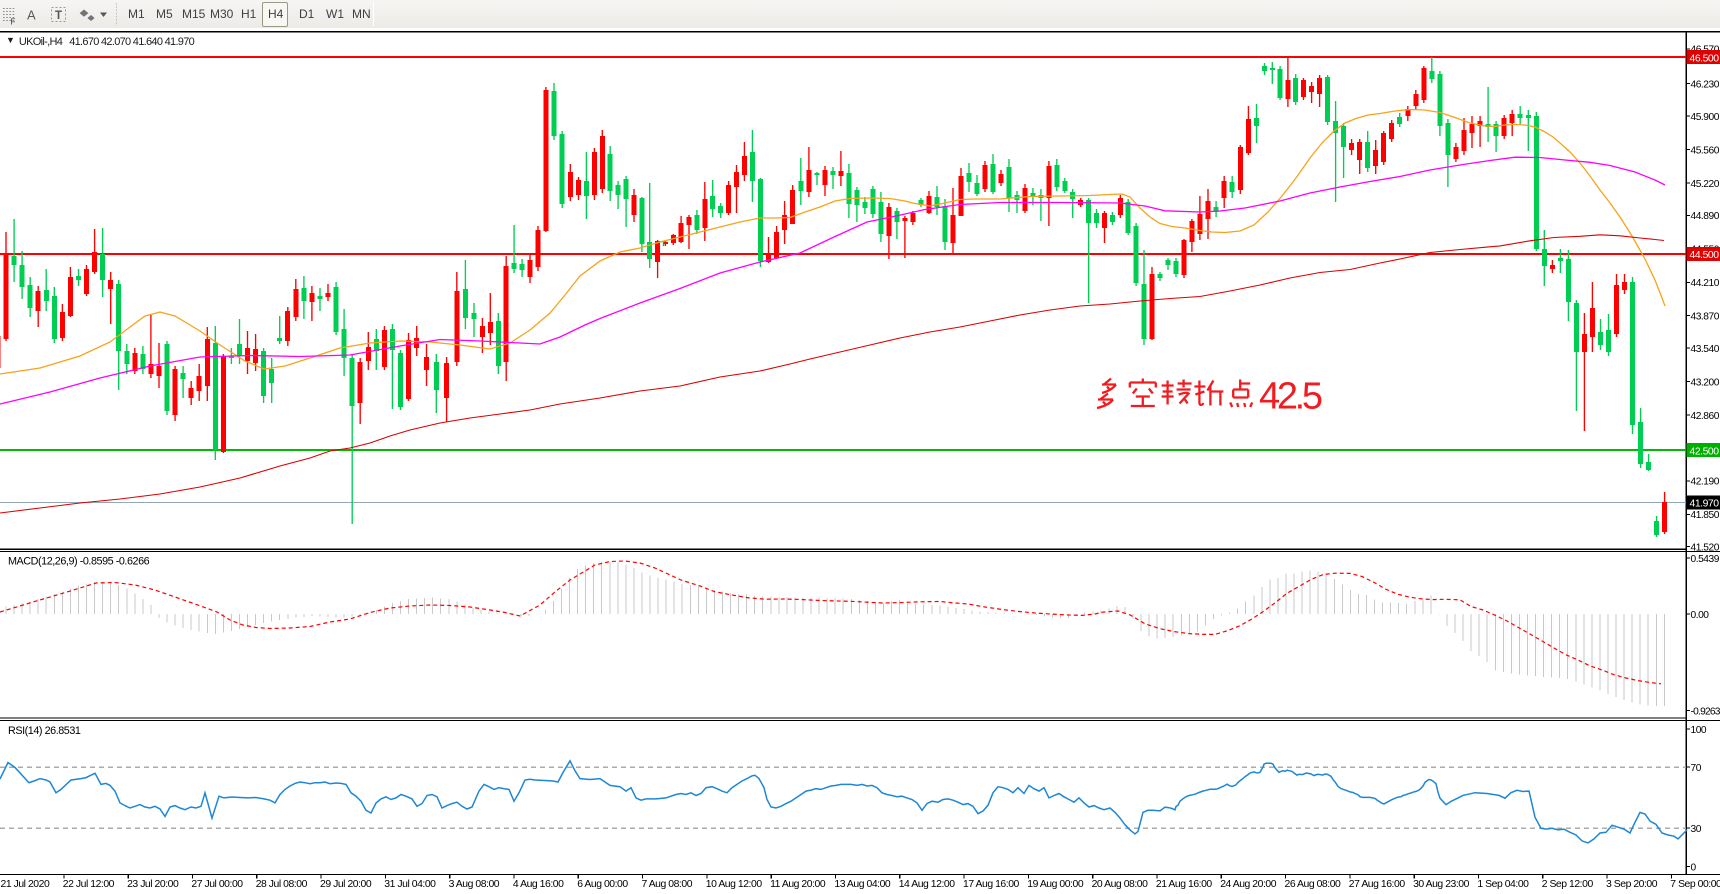 The width and height of the screenshot is (1720, 894). What do you see at coordinates (25, 884) in the screenshot?
I see `svg-text: 21 Jul 2020` at bounding box center [25, 884].